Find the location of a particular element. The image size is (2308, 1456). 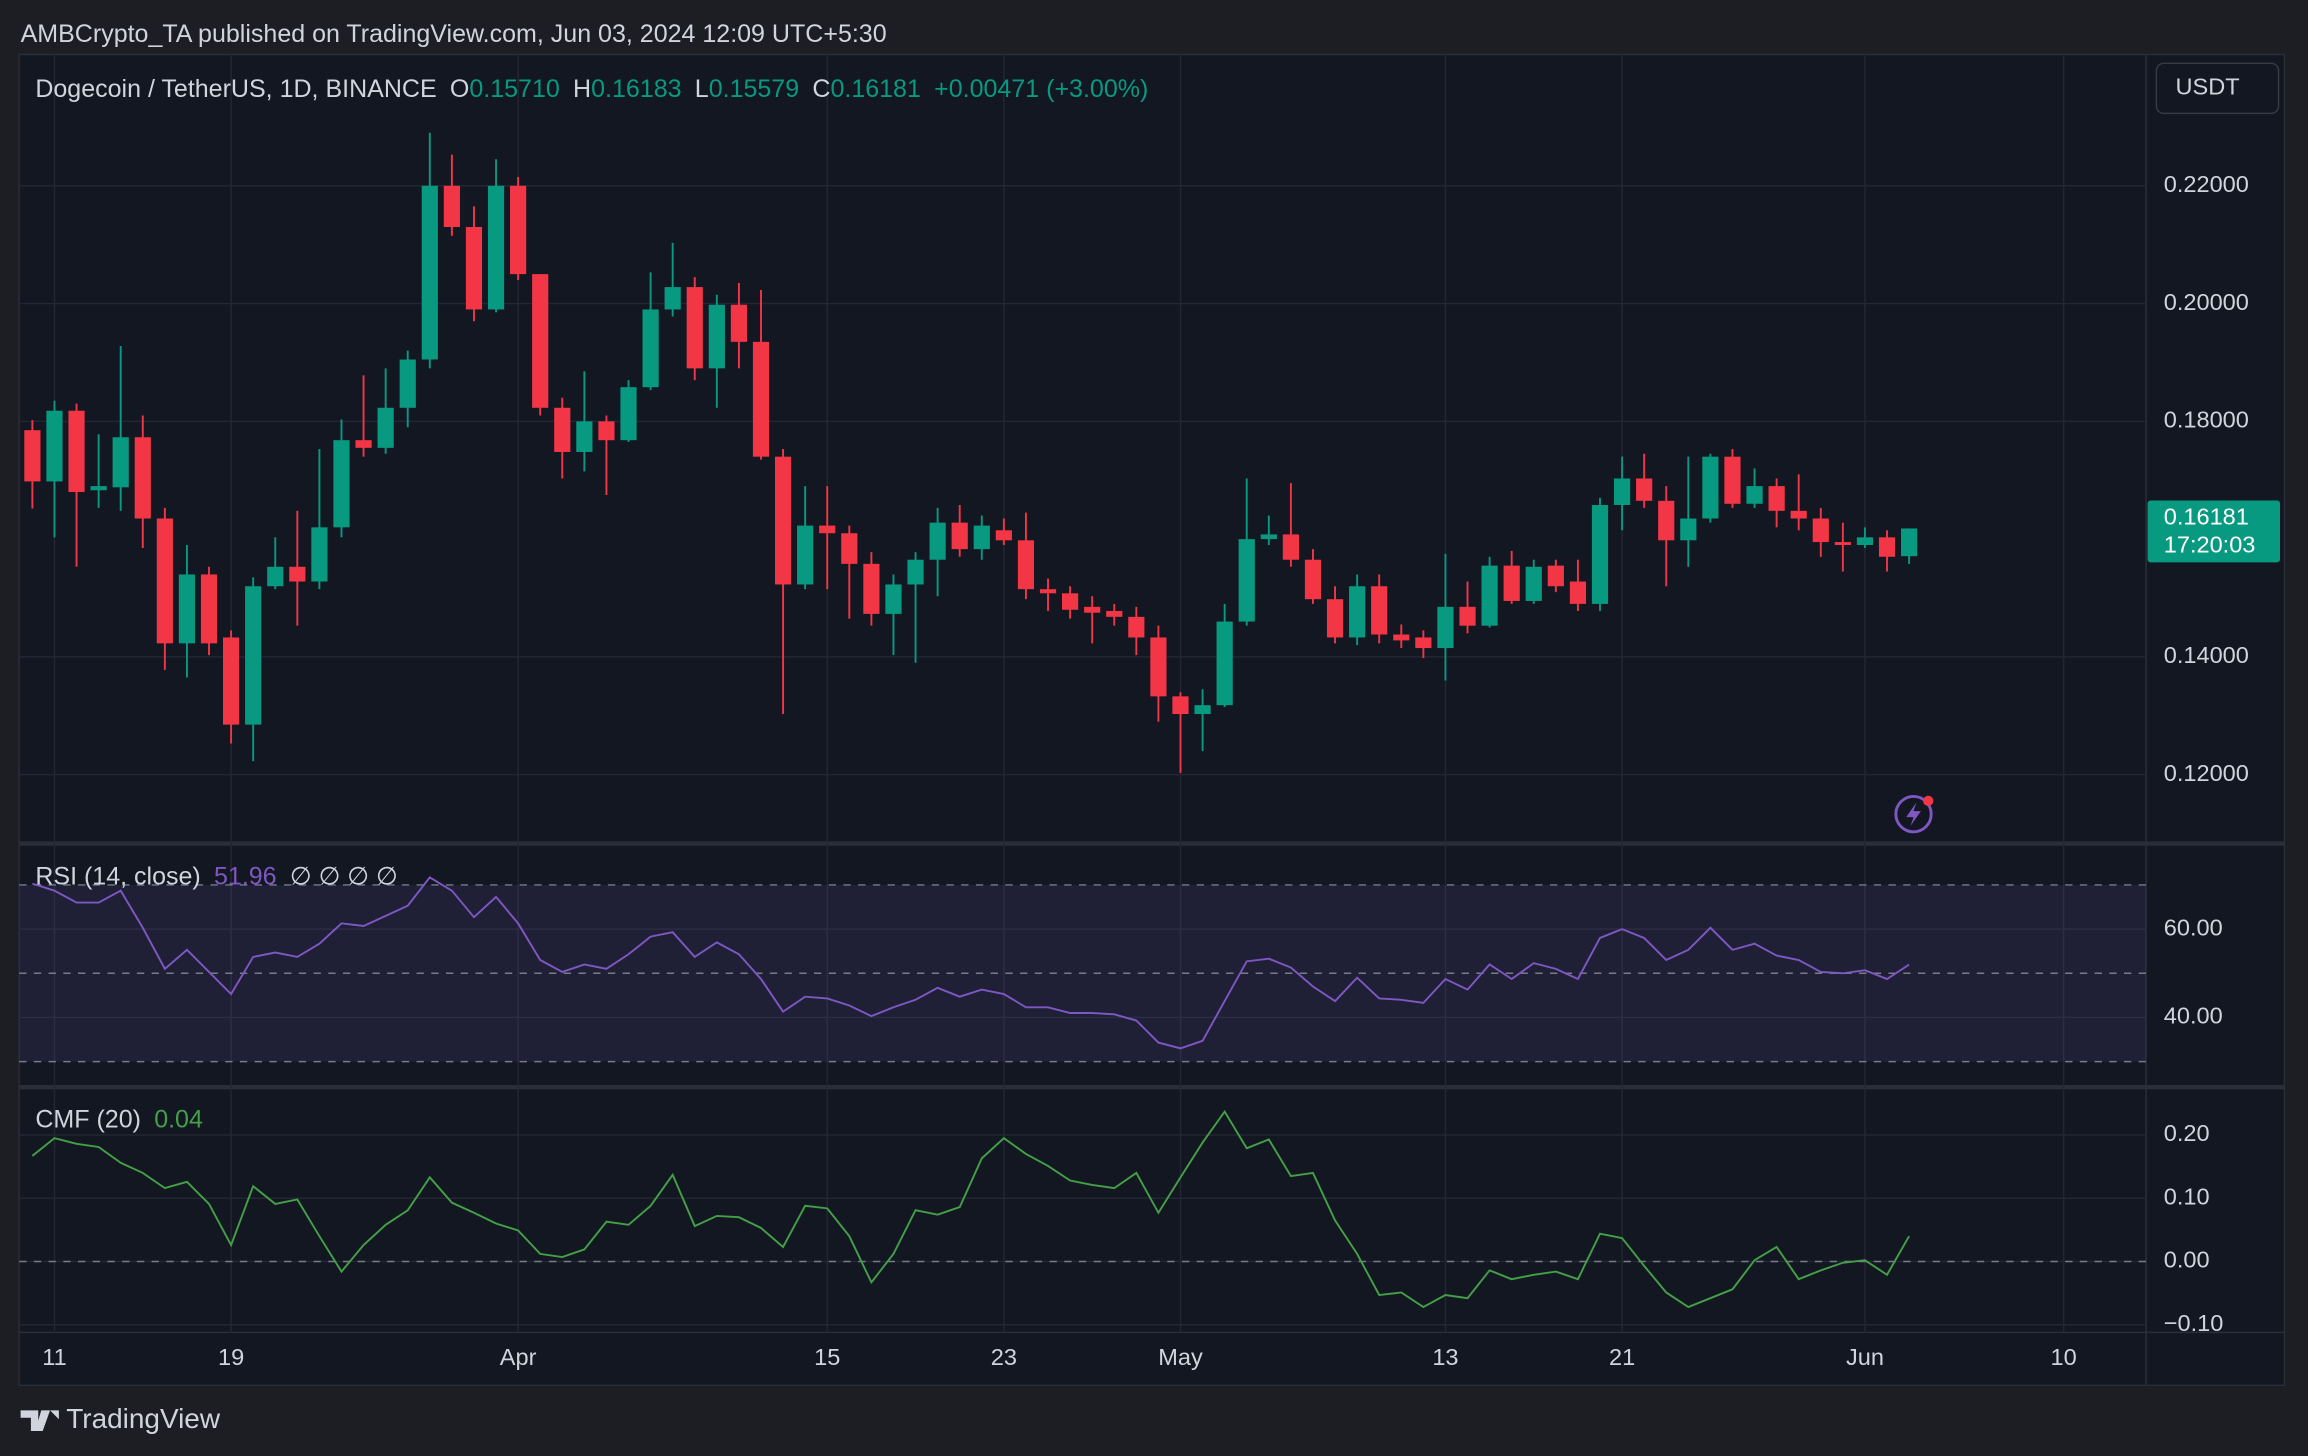

time-tick-label: Jun is located at coordinates (1865, 1357).